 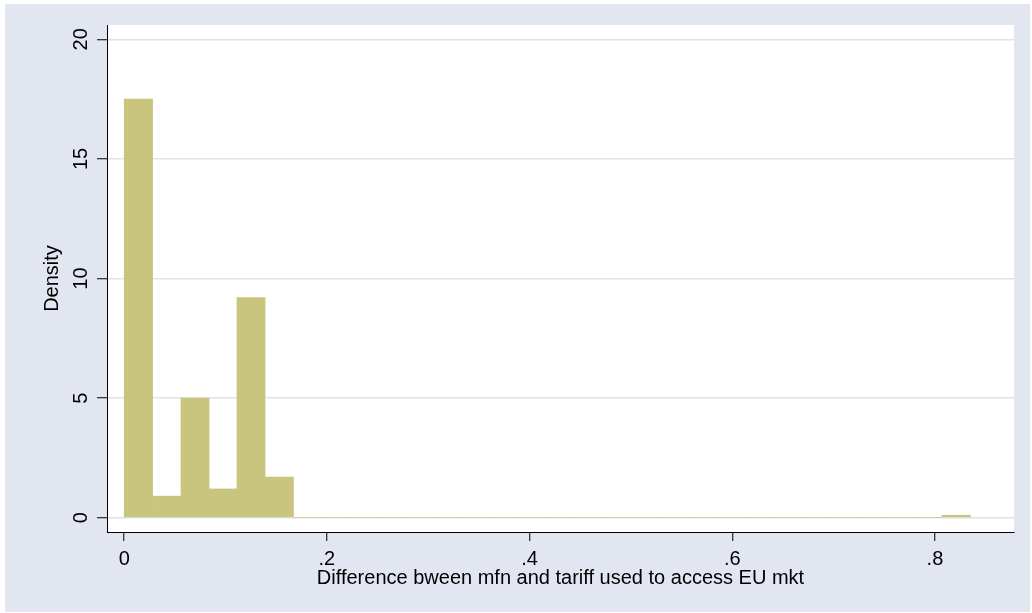 What do you see at coordinates (80, 398) in the screenshot?
I see `y-tick-label: 5` at bounding box center [80, 398].